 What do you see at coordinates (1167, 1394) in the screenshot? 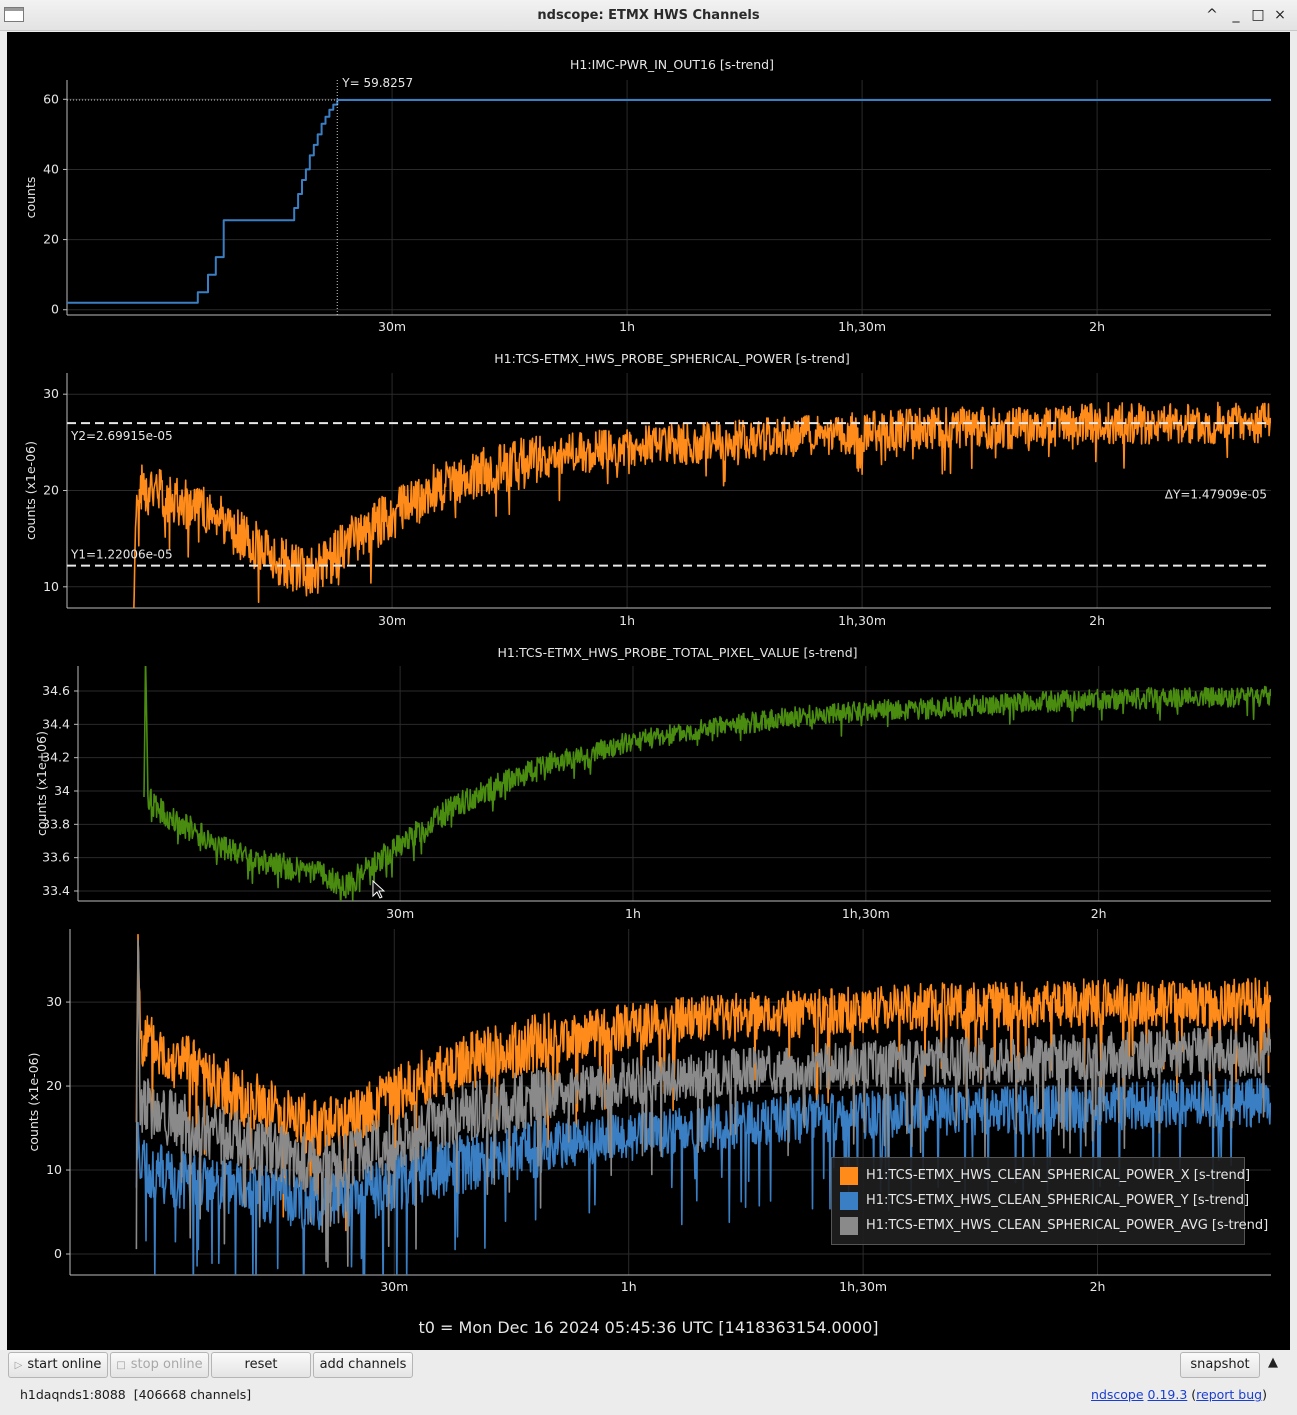
I see `version-link: 0.19.3` at bounding box center [1167, 1394].